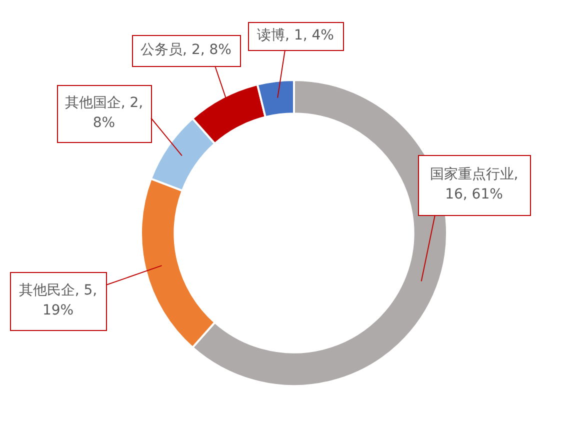 This screenshot has width=582, height=438. I want to click on slice-label: 公务员, 2, 8%, so click(186, 50).